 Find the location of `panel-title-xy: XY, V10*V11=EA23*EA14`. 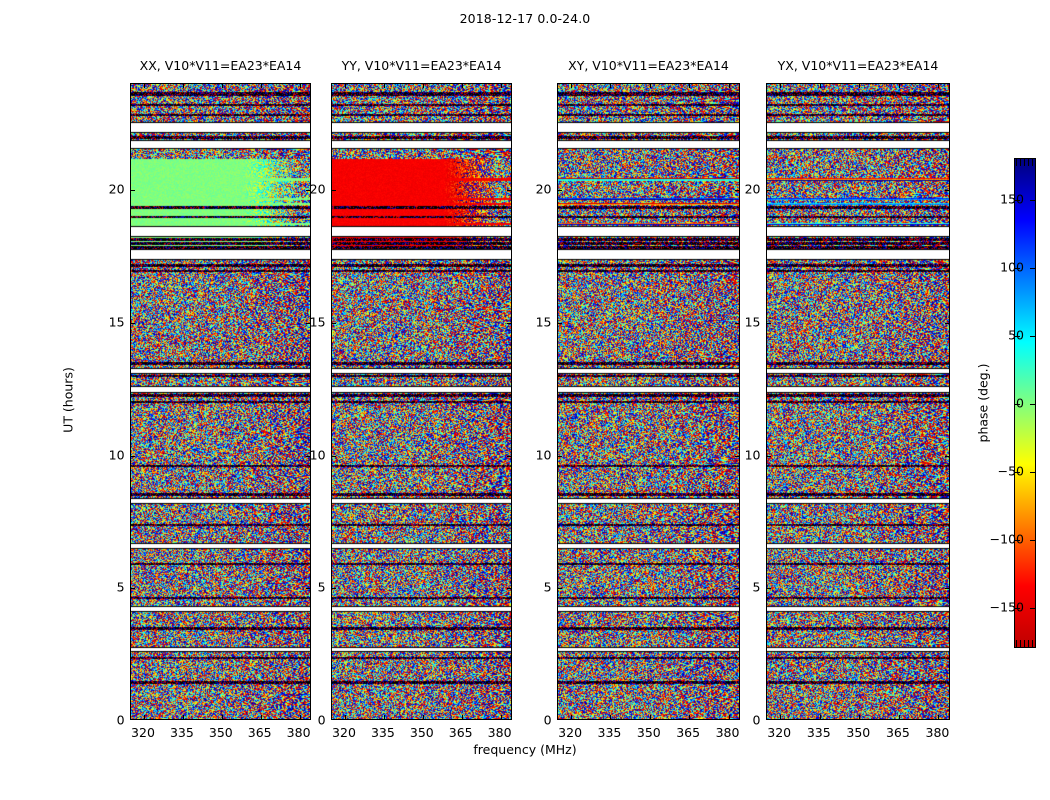

panel-title-xy: XY, V10*V11=EA23*EA14 is located at coordinates (648, 65).